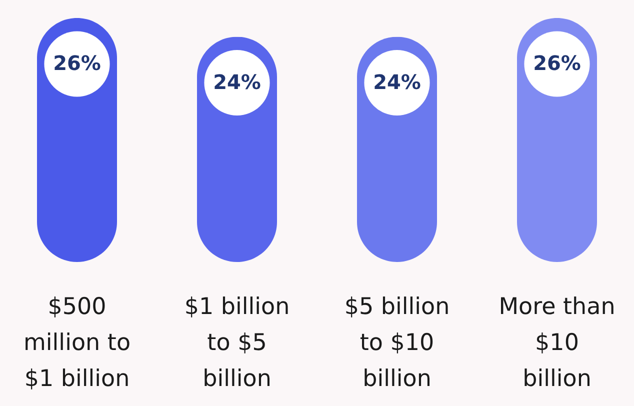 This screenshot has height=406, width=634. Describe the element at coordinates (237, 343) in the screenshot. I see `x-tick-label: $1 billion to $5 billion` at that location.